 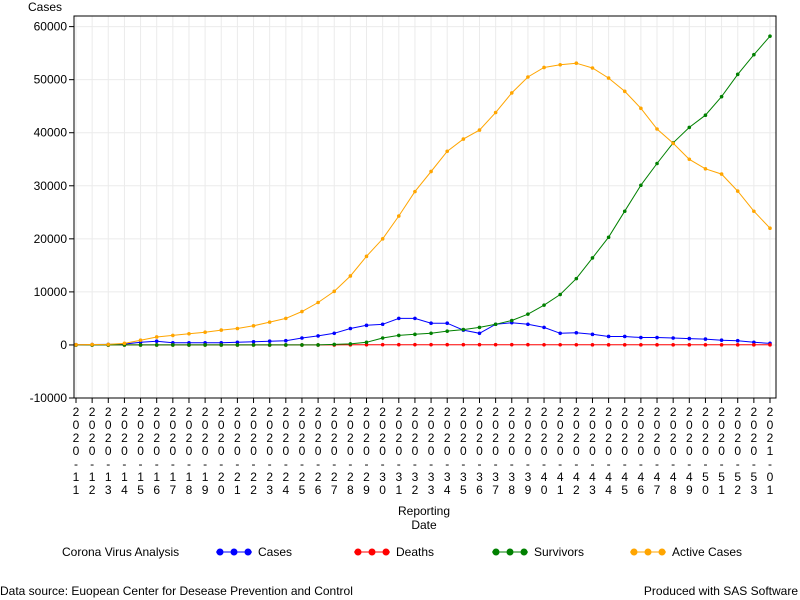 What do you see at coordinates (511, 451) in the screenshot?
I see `x-tick-label: 2 0 2 0 -3 8` at bounding box center [511, 451].